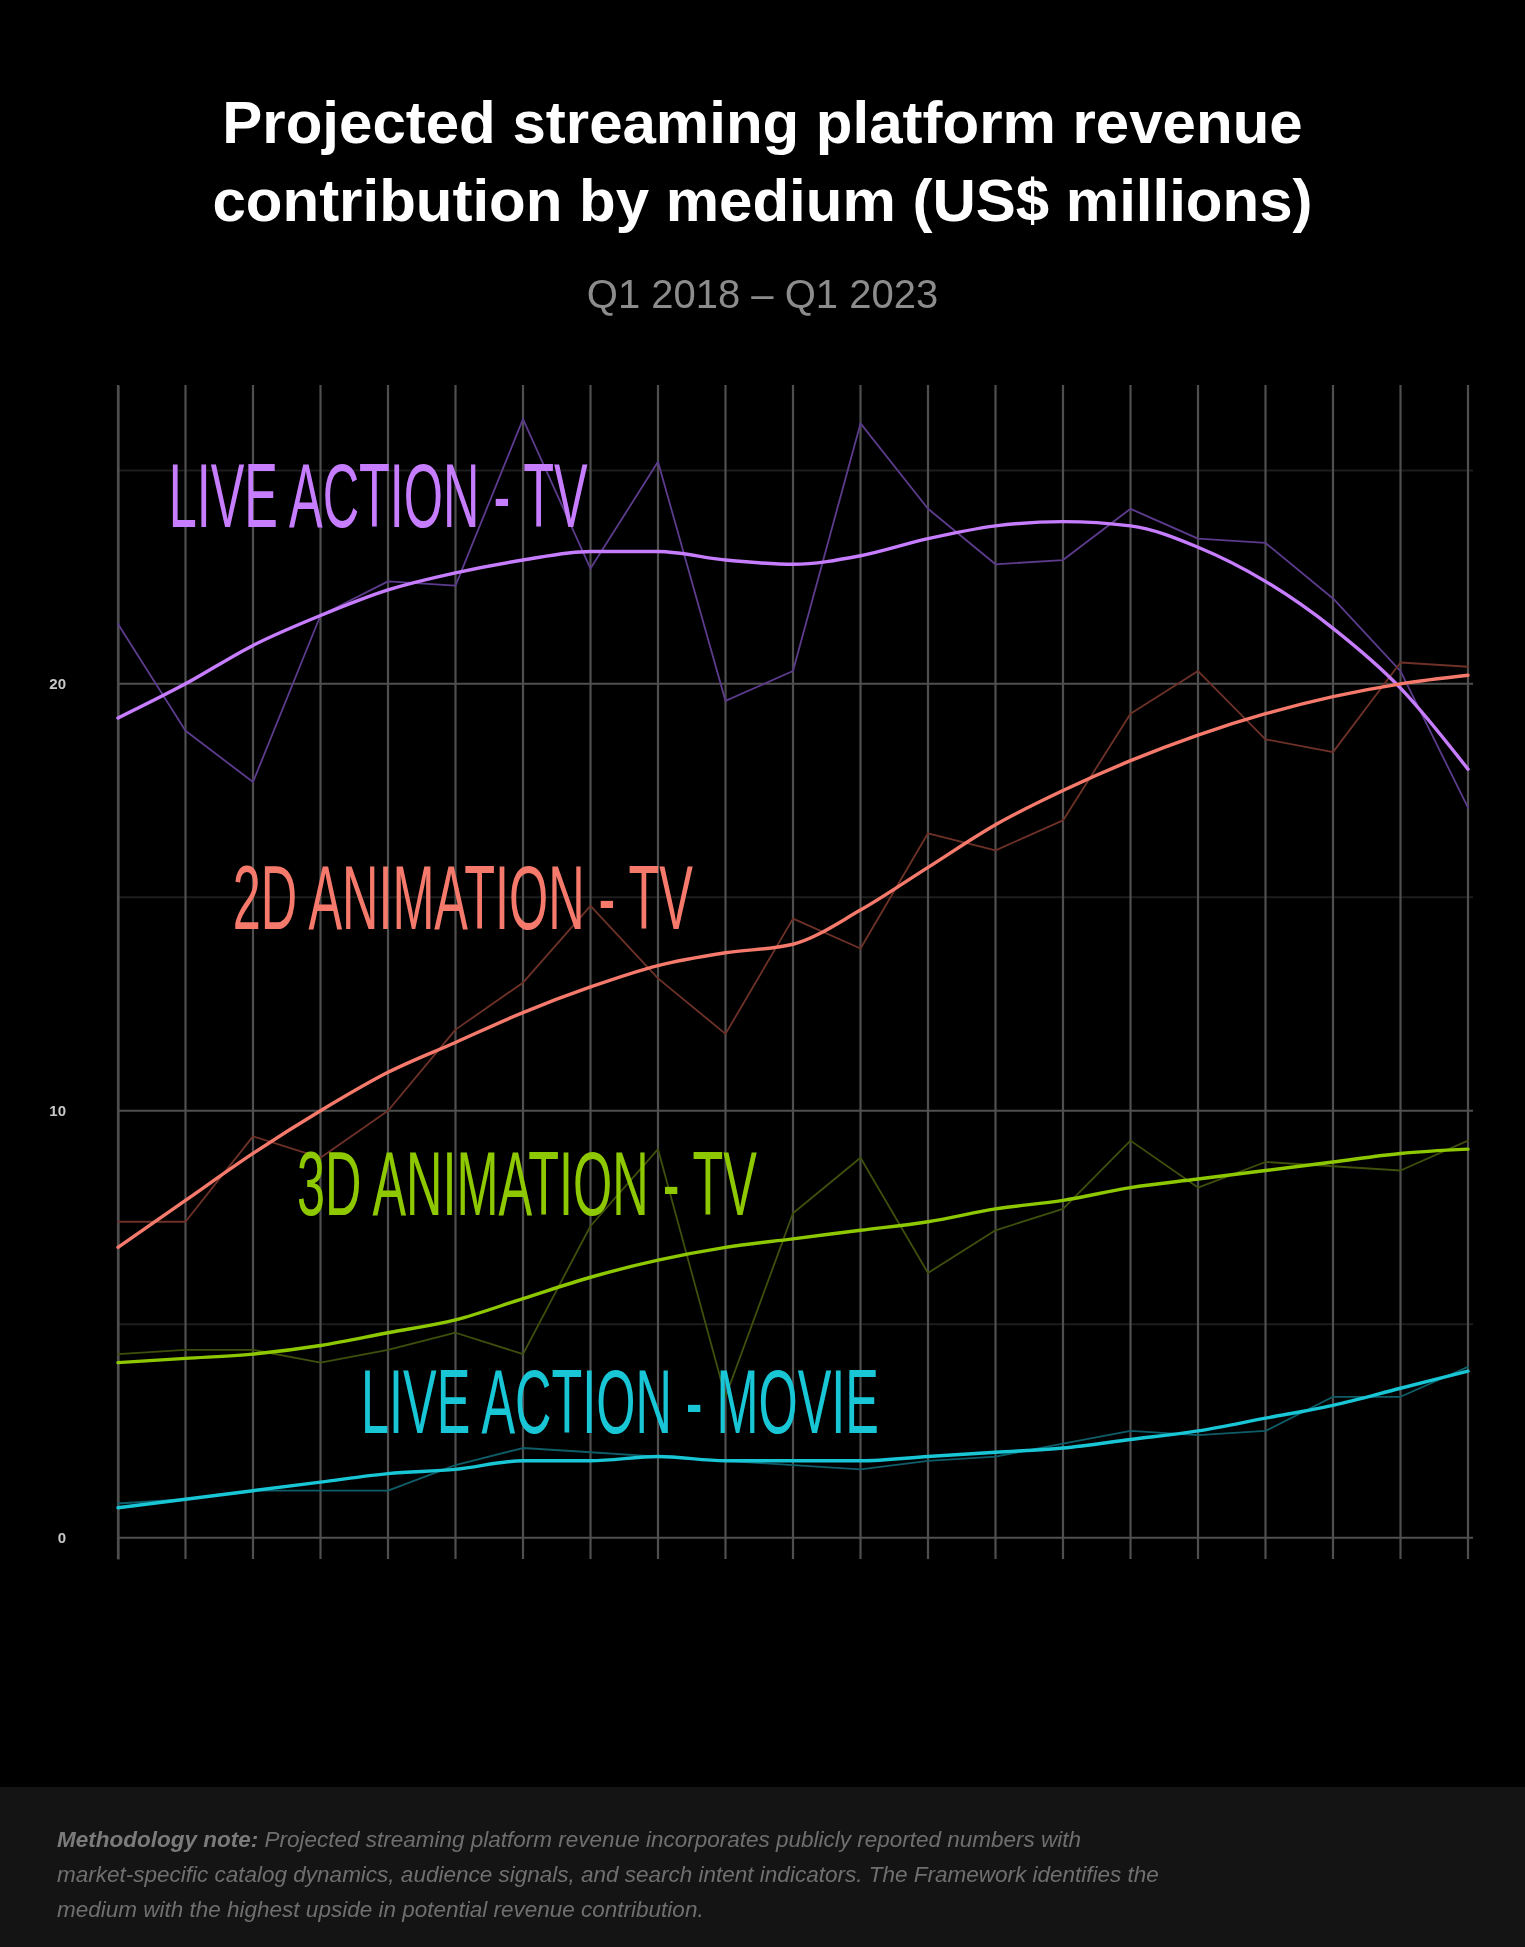  Describe the element at coordinates (608, 1874) in the screenshot. I see `text: Methodology note: Projected streaming platform revenue incorporates publicly reported numbers with market-specific catalog dynamics, audience signals, and search intent indicators. The Framework identifies the medium with the highest upside in potential revenue contribution.` at that location.